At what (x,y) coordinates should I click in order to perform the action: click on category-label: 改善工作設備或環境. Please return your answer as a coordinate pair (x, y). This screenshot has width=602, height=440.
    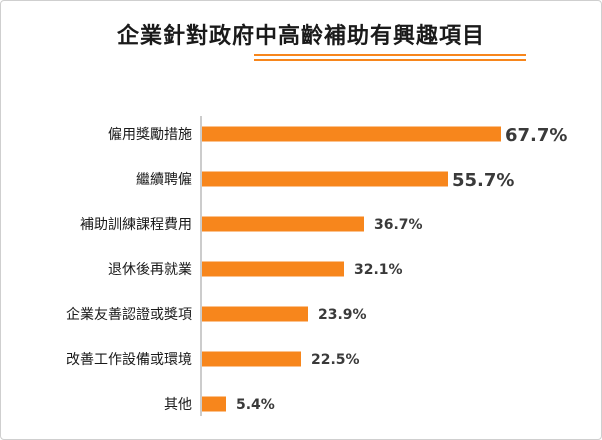
    Looking at the image, I should click on (129, 360).